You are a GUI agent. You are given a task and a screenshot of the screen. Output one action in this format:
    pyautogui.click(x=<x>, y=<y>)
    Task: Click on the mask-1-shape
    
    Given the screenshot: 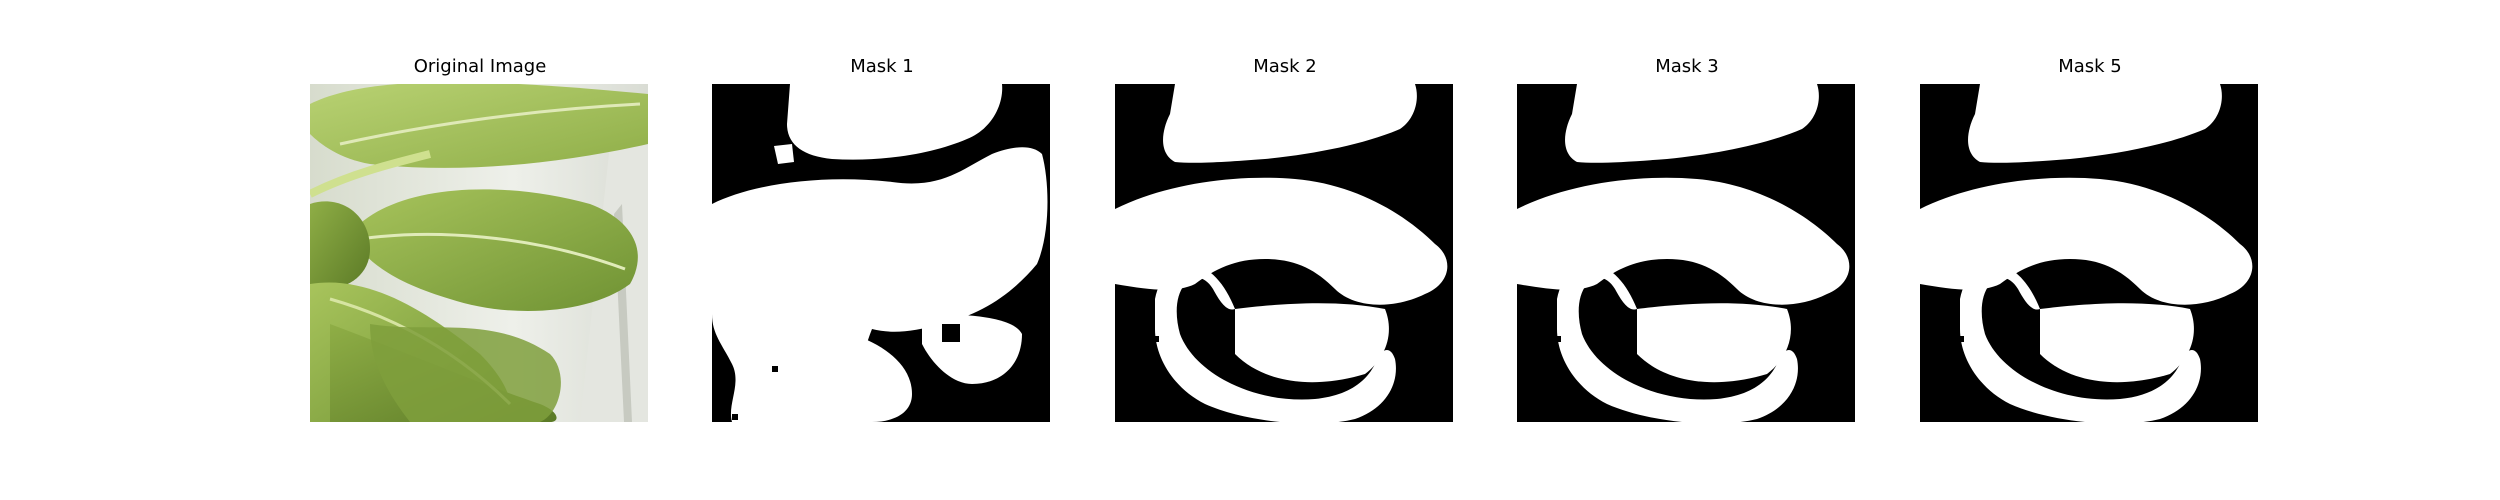 What is the action you would take?
    pyautogui.click(x=881, y=253)
    